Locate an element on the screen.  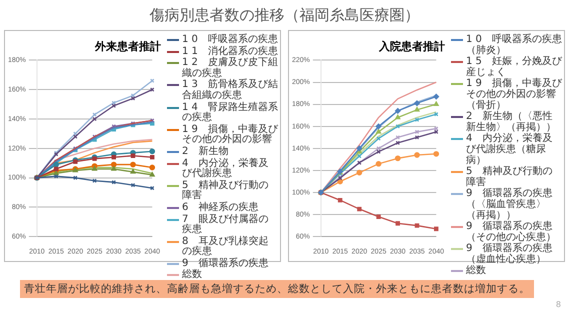
text: 傷病別患者数の推移（福岡糸島医療圏） is located at coordinates (284, 15).